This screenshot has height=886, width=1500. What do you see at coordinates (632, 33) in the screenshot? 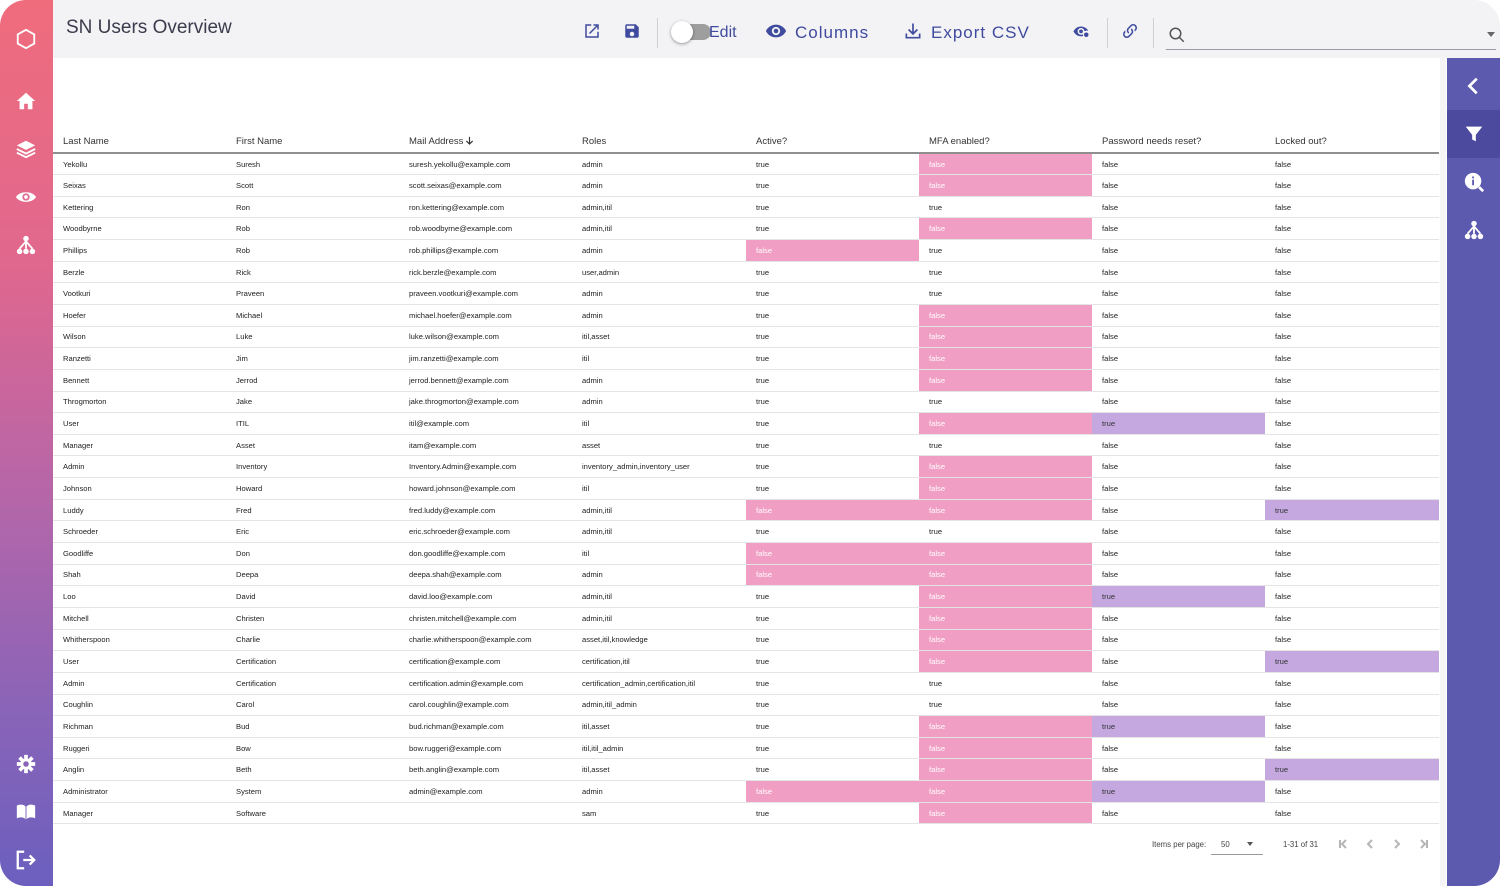
I see `save-button` at bounding box center [632, 33].